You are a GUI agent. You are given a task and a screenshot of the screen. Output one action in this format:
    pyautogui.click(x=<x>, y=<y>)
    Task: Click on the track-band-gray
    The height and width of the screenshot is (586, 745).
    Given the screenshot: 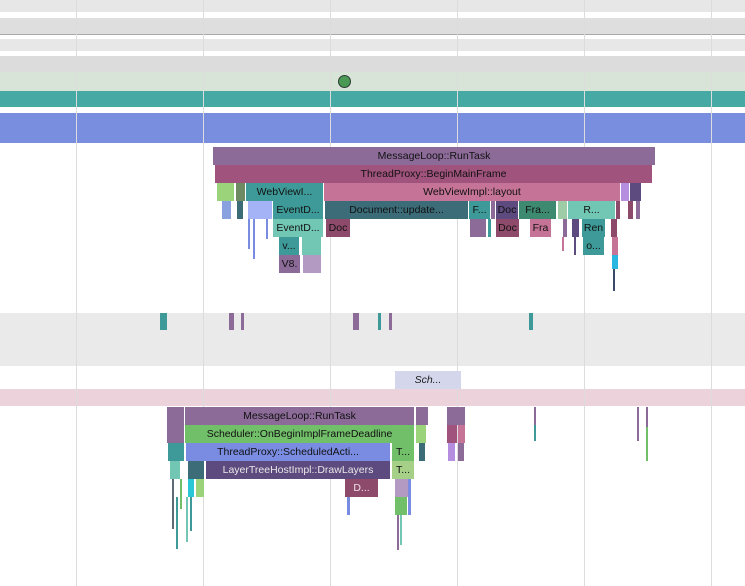 What is the action you would take?
    pyautogui.click(x=372, y=64)
    